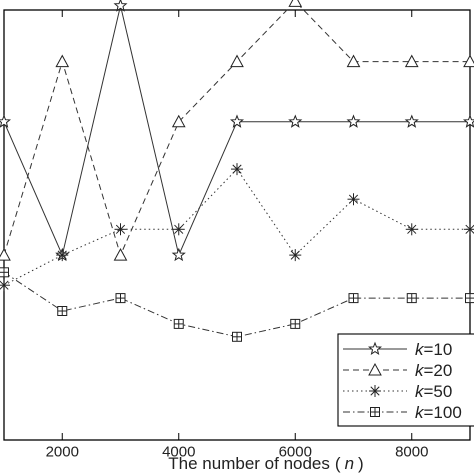  Describe the element at coordinates (361, 463) in the screenshot. I see `x-axis-label-paren-close: )` at that location.